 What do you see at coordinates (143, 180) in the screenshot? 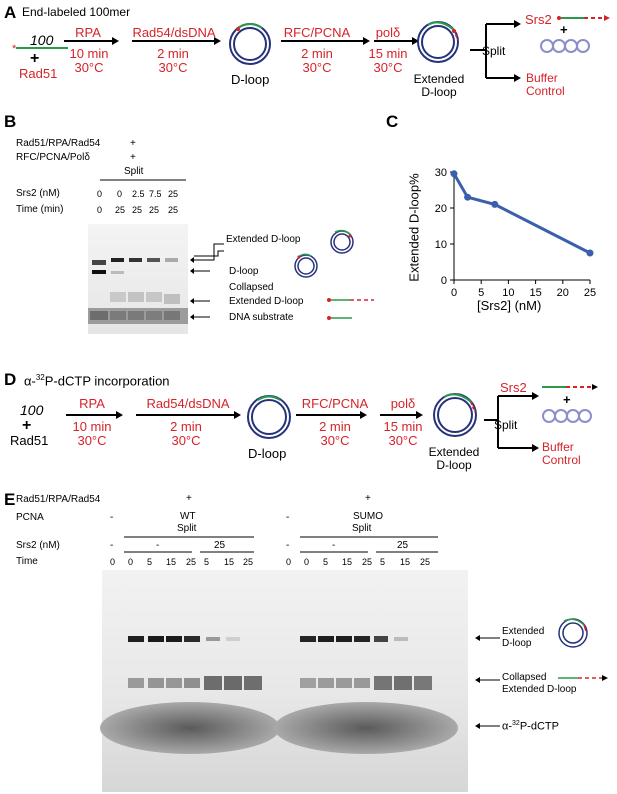
I see `b-split-line` at bounding box center [143, 180].